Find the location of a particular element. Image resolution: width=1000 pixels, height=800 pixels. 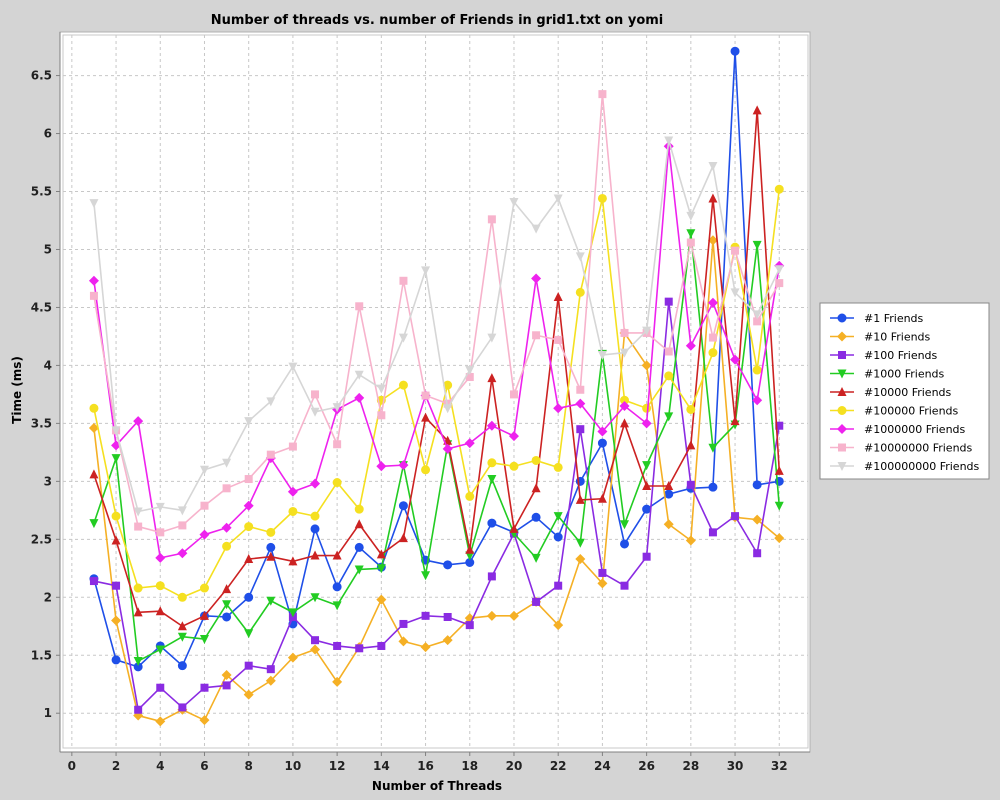

x-tick-label: 10 is located at coordinates (293, 766).